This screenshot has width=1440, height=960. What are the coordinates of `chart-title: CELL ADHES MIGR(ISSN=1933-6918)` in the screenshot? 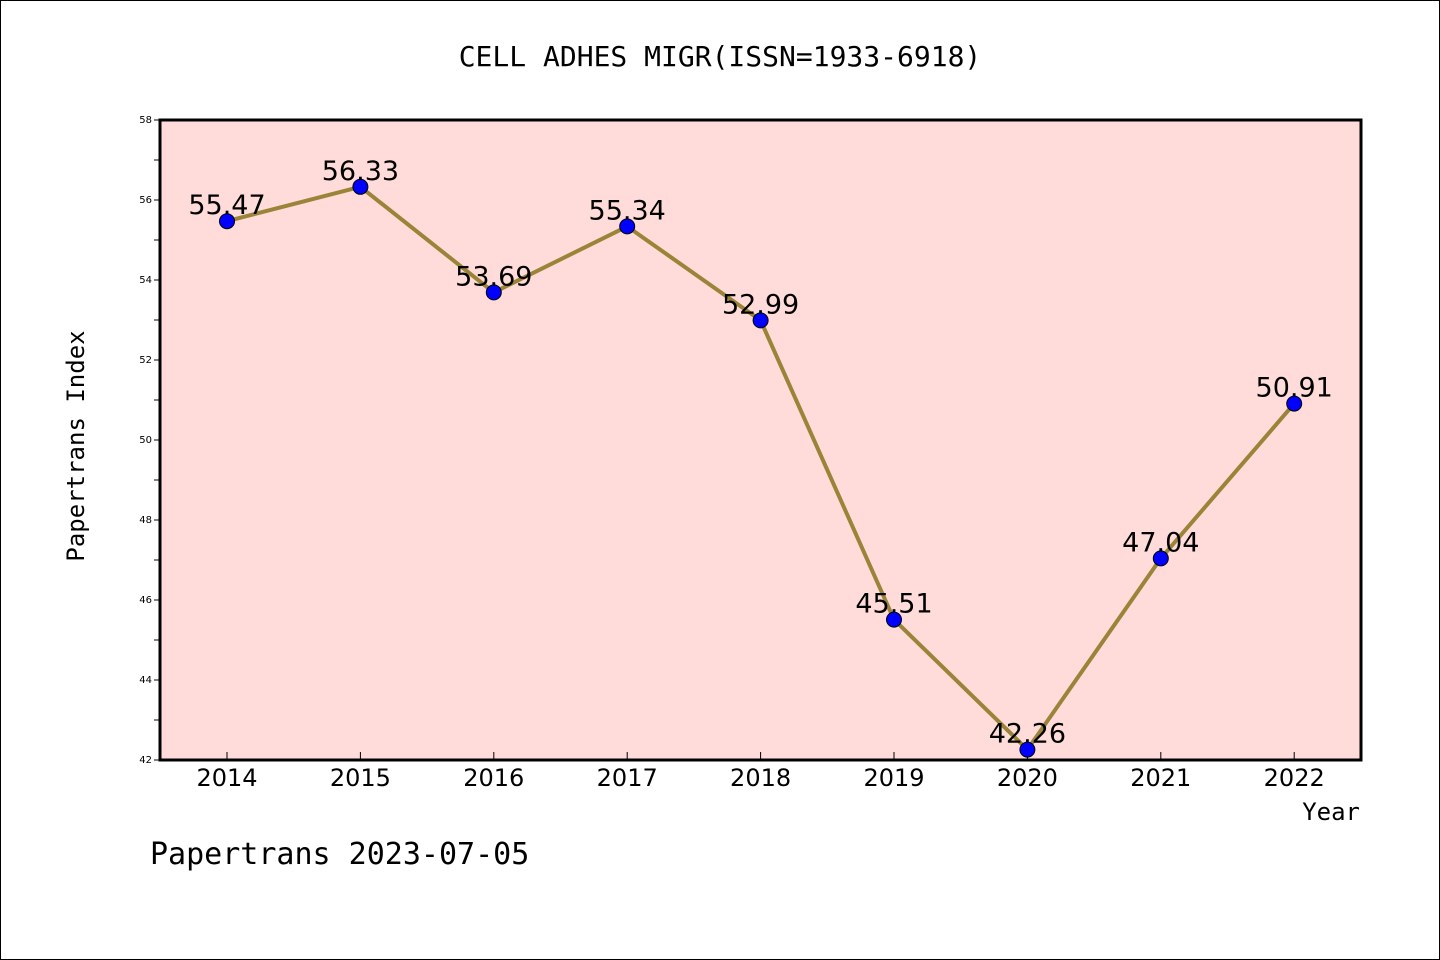 It's located at (720, 56).